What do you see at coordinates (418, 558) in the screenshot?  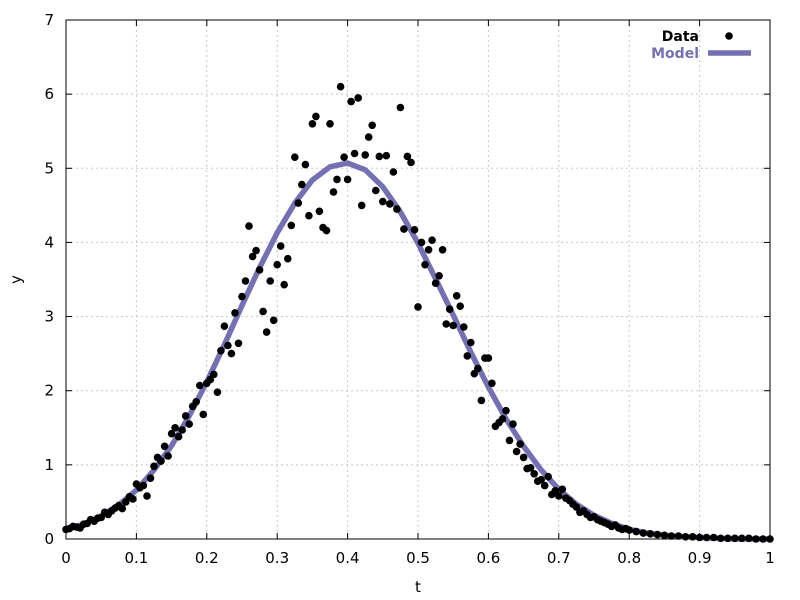 I see `x-tick-label: 0.5` at bounding box center [418, 558].